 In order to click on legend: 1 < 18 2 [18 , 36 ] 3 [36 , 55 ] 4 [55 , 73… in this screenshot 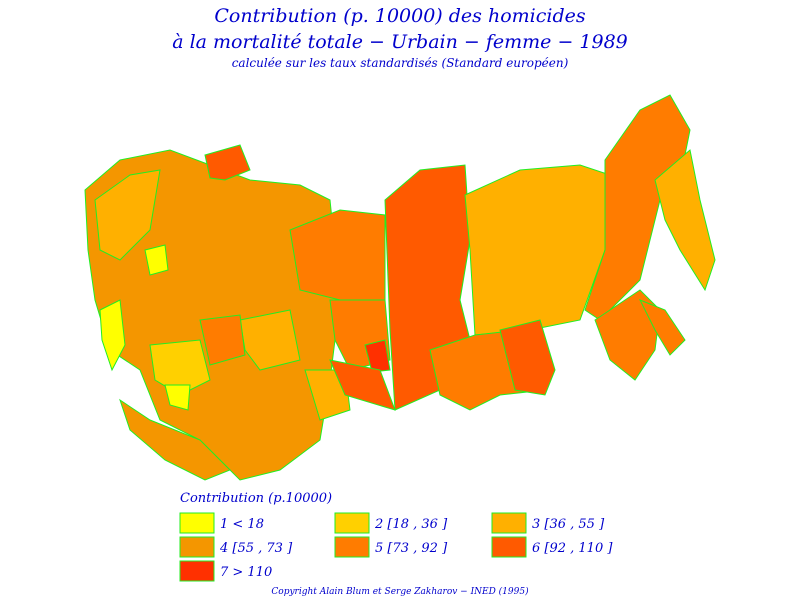, I will do `click(396, 547)`.